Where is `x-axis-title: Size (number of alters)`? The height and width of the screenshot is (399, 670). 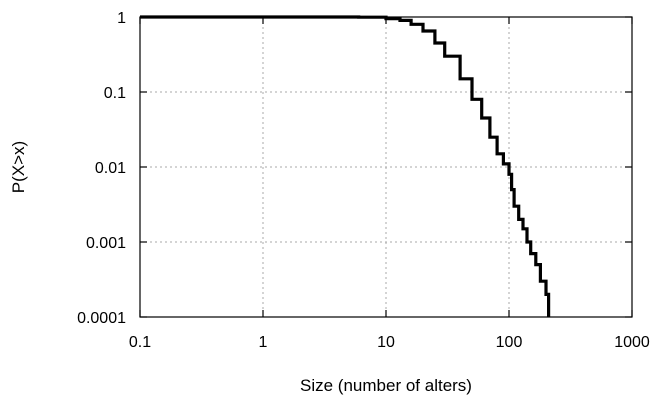
x-axis-title: Size (number of alters) is located at coordinates (386, 385).